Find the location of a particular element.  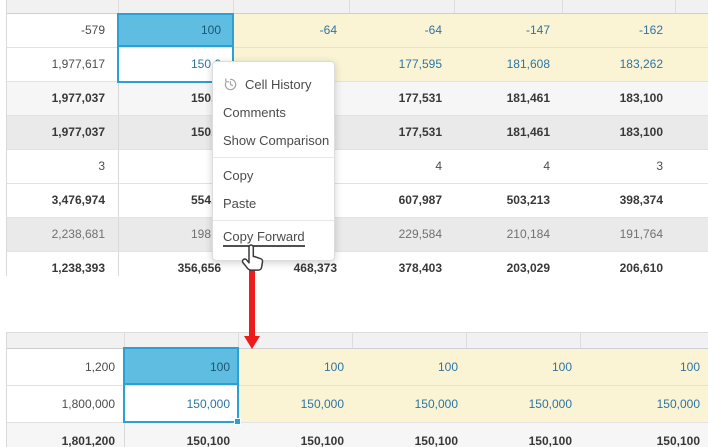

menu-item-label: Show Comparison is located at coordinates (276, 140).